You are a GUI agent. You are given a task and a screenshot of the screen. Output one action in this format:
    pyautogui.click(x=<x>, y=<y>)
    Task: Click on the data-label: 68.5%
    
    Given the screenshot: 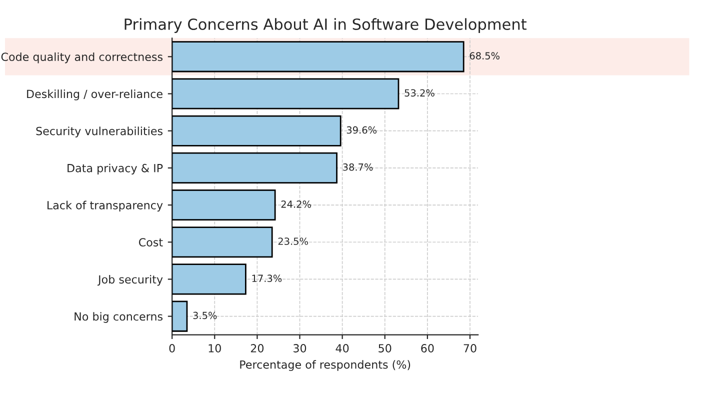 What is the action you would take?
    pyautogui.click(x=485, y=56)
    